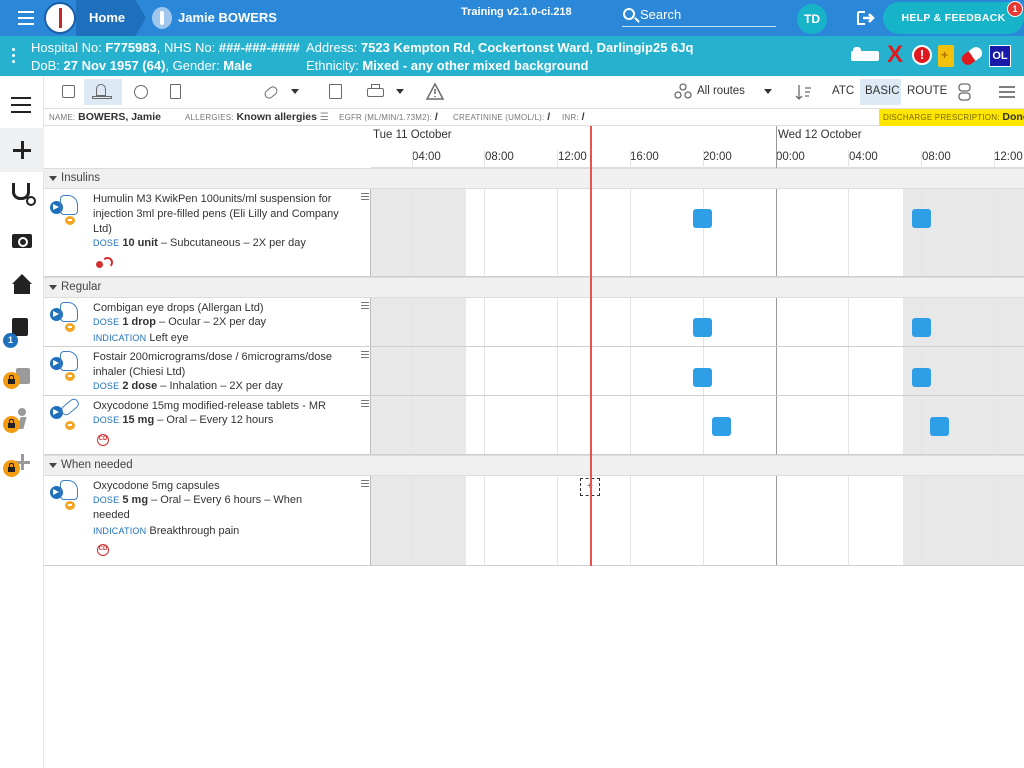 The image size is (1024, 768). I want to click on clipboard-icon, so click(946, 56).